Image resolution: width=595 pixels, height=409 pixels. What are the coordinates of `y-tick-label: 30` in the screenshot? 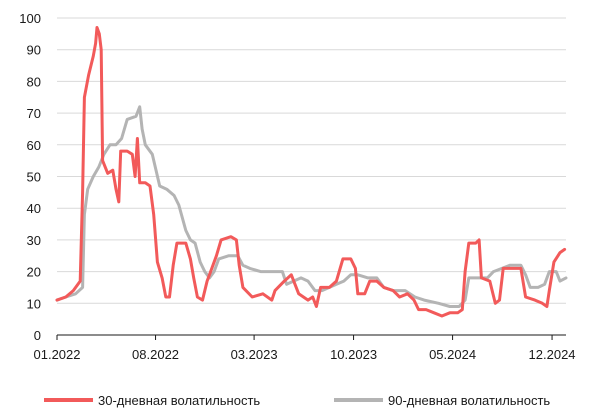 It's located at (34, 240).